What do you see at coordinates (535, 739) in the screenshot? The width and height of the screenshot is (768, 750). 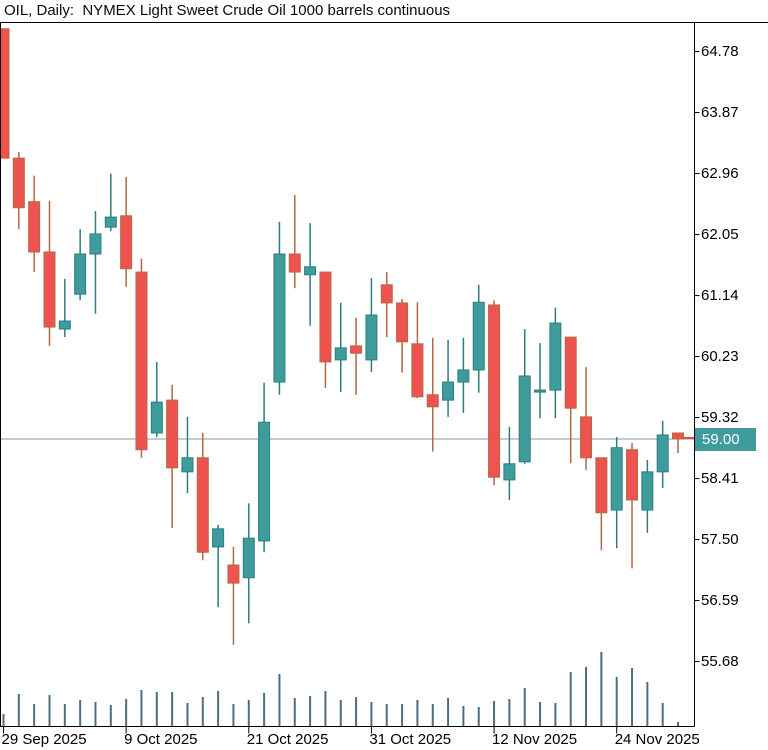 I see `x-axis-label: 12 Nov 2025` at bounding box center [535, 739].